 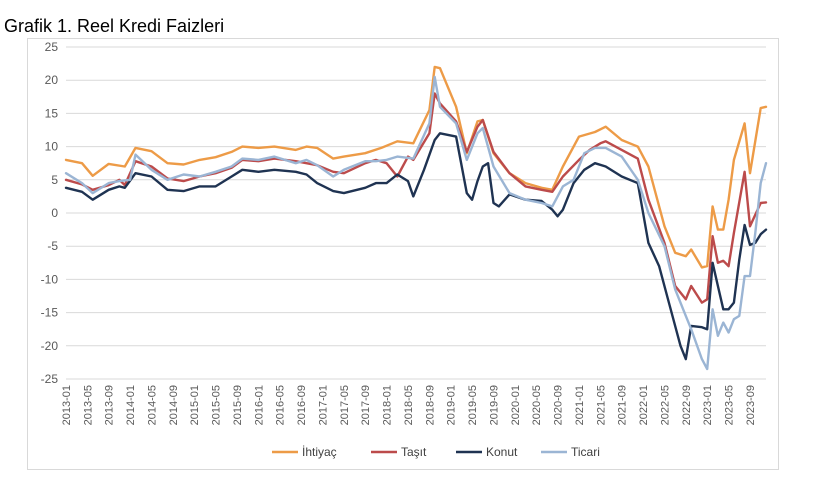 What do you see at coordinates (281, 405) in the screenshot?
I see `x-tick-label: 2016-05` at bounding box center [281, 405].